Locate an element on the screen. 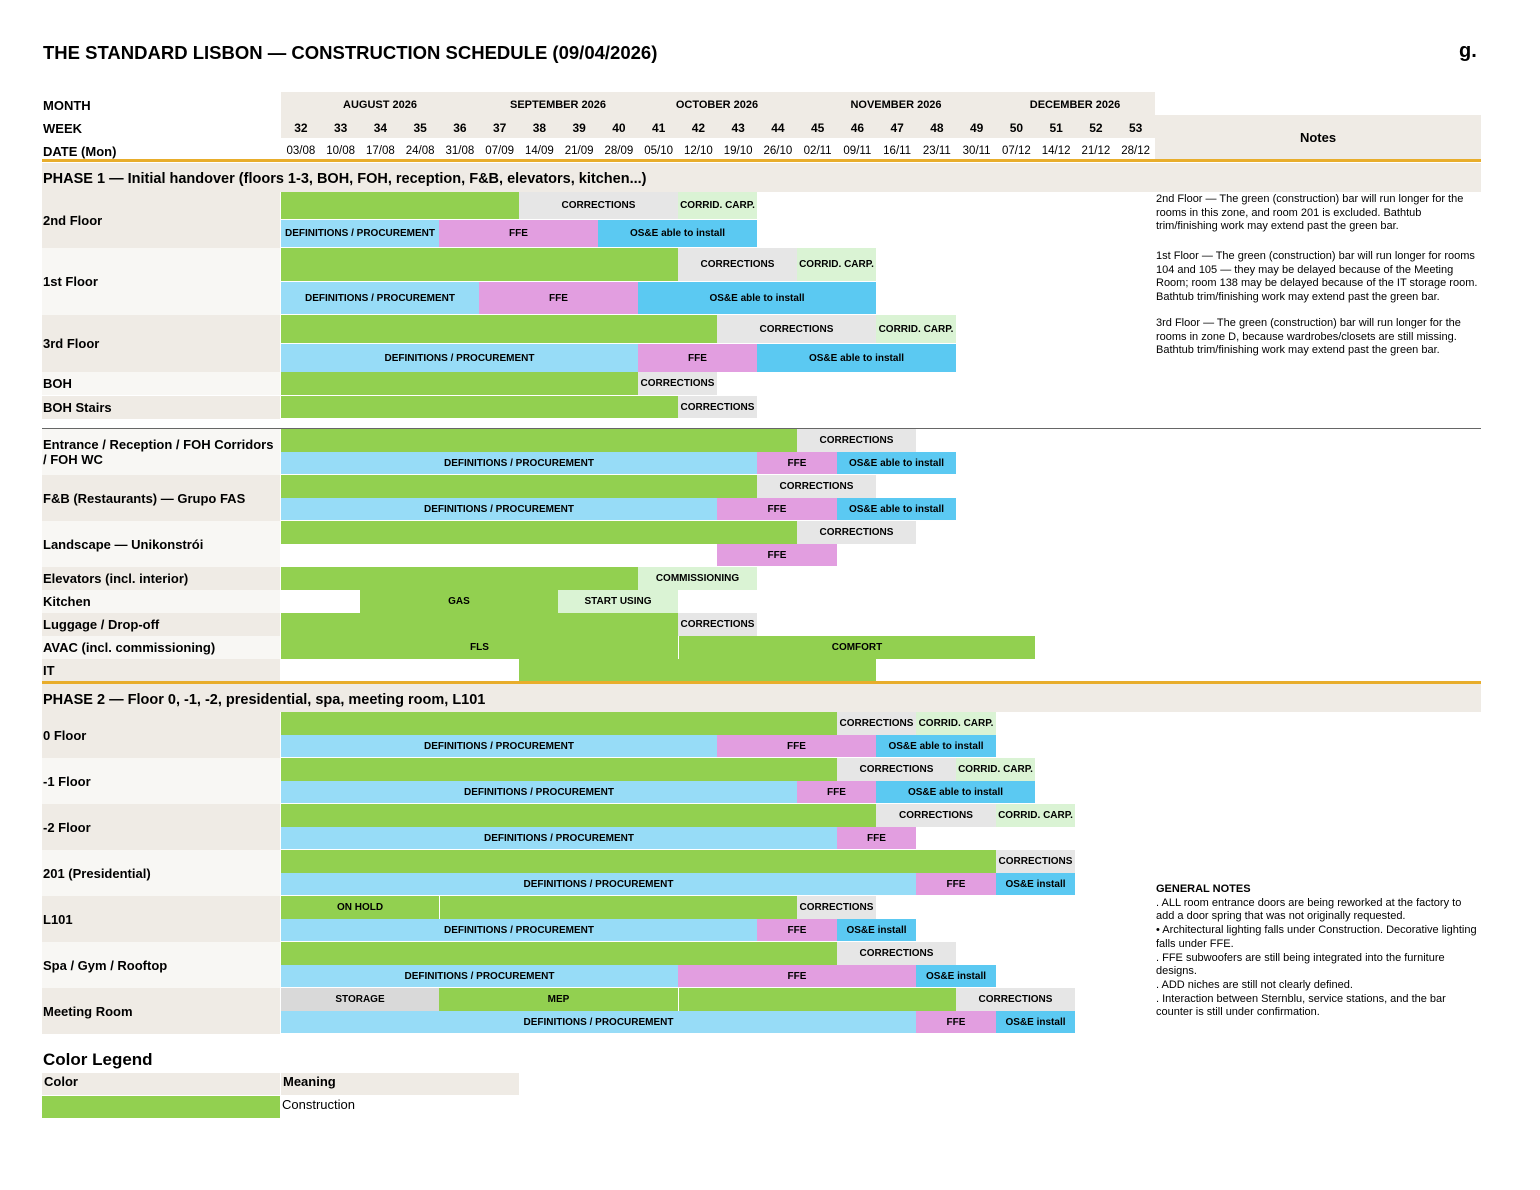  week-date: 21/09 is located at coordinates (579, 151).